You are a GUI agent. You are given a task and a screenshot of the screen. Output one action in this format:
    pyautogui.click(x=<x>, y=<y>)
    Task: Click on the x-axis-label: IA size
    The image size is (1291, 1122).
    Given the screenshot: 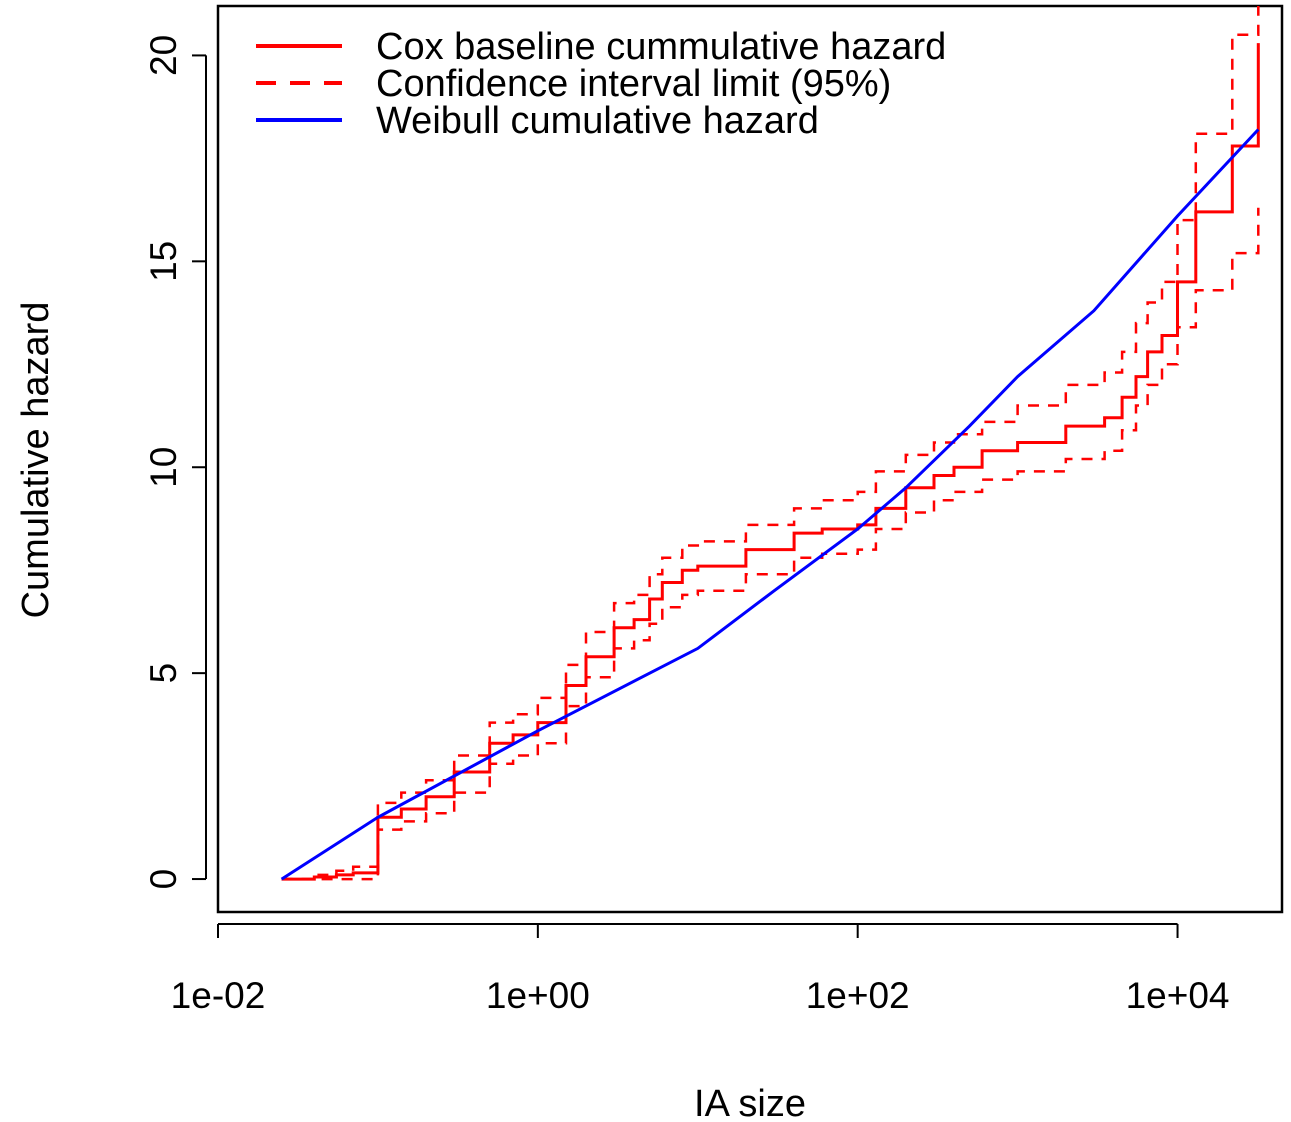 What is the action you would take?
    pyautogui.click(x=750, y=1102)
    